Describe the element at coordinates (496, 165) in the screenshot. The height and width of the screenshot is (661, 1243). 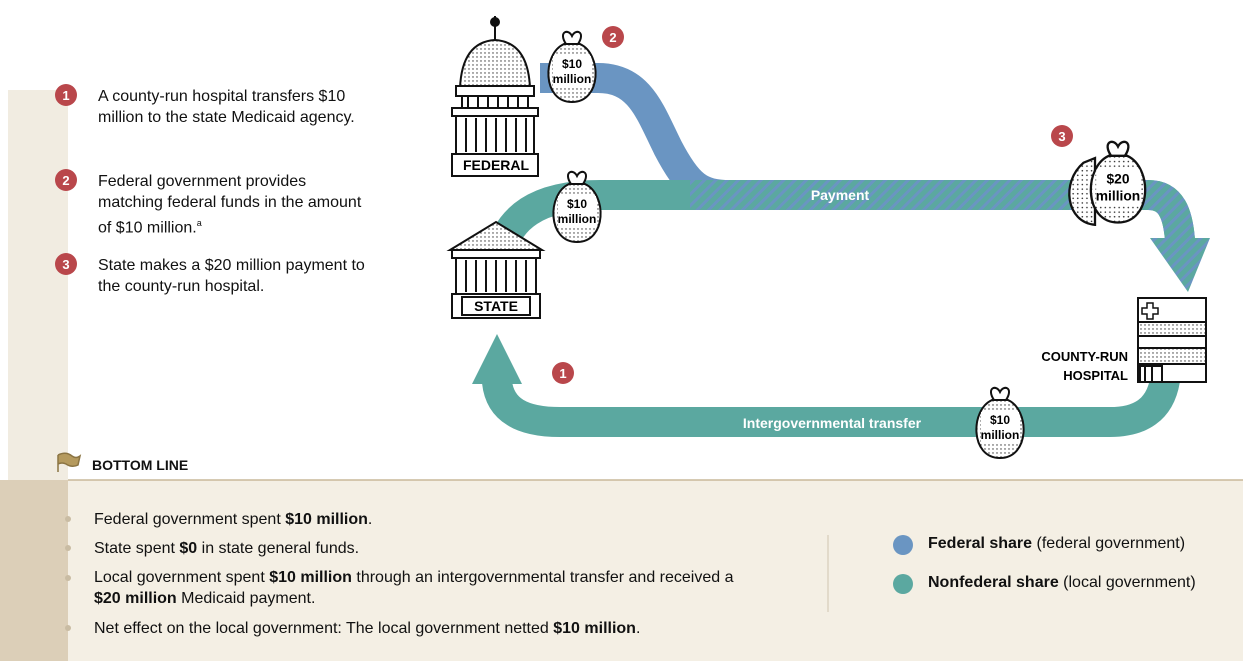
I see `node-label: FEDERAL` at that location.